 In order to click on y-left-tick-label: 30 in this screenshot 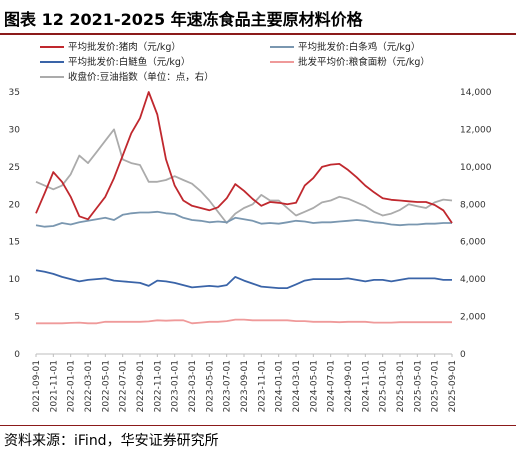, I will do `click(15, 130)`.